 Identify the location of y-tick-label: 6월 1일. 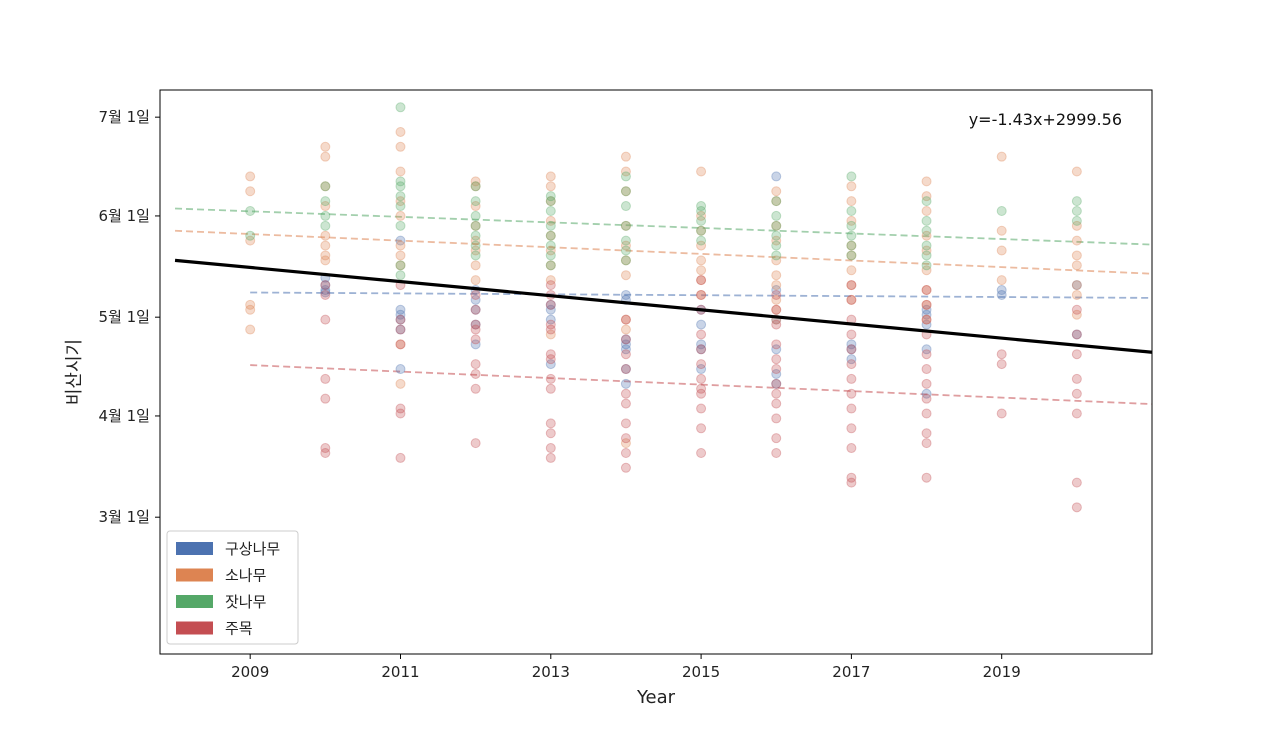
(124, 216).